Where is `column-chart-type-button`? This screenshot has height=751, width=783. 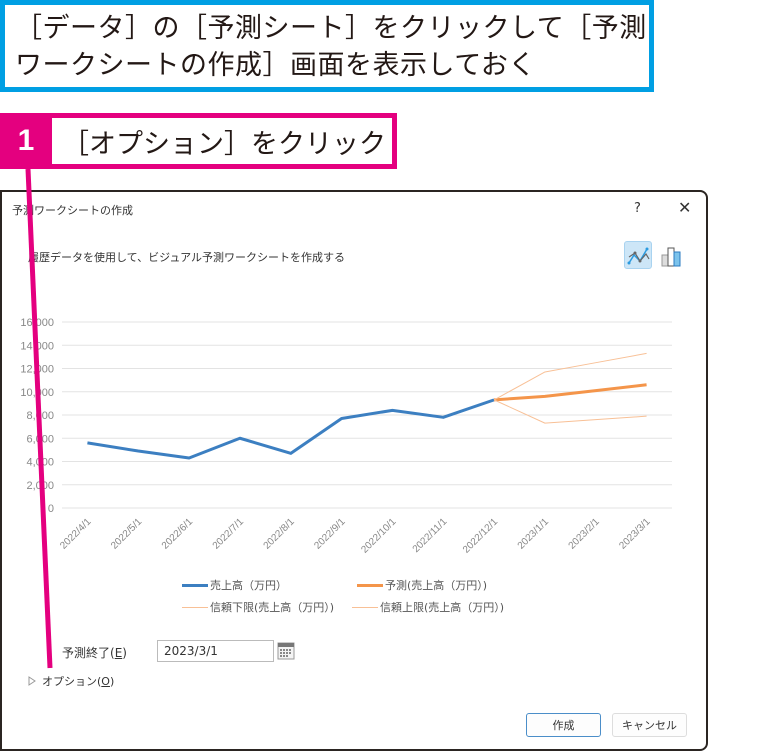
column-chart-type-button is located at coordinates (672, 255).